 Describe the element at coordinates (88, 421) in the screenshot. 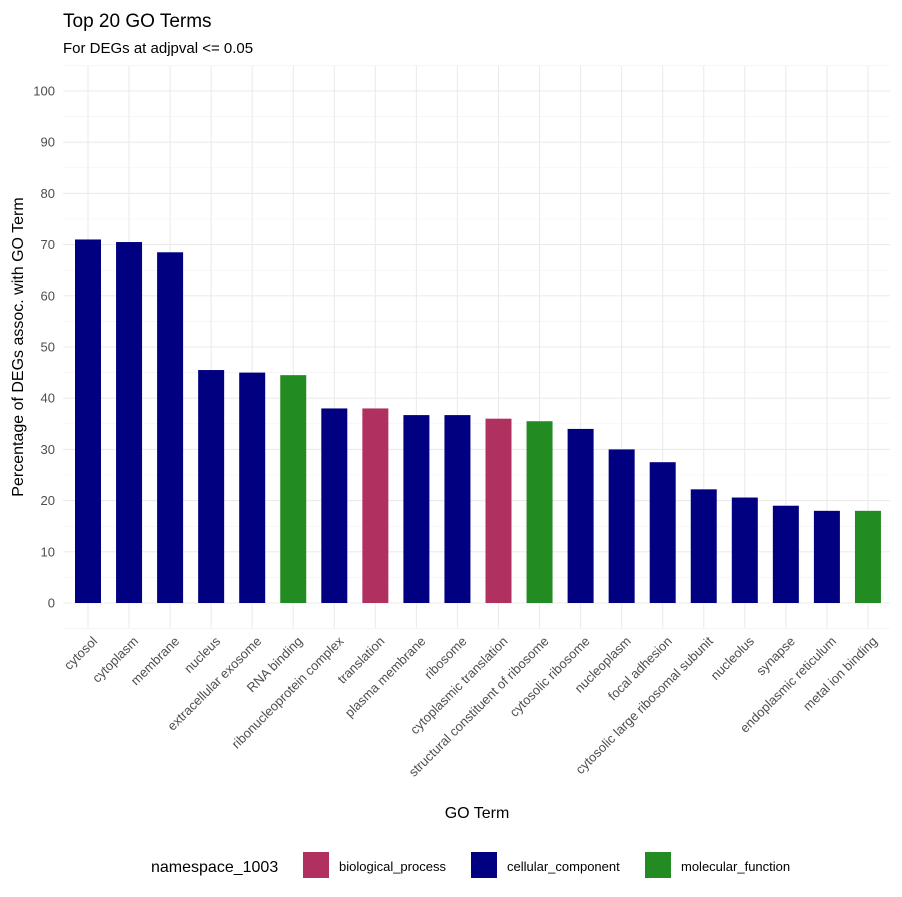

I see `bar-cytosol` at that location.